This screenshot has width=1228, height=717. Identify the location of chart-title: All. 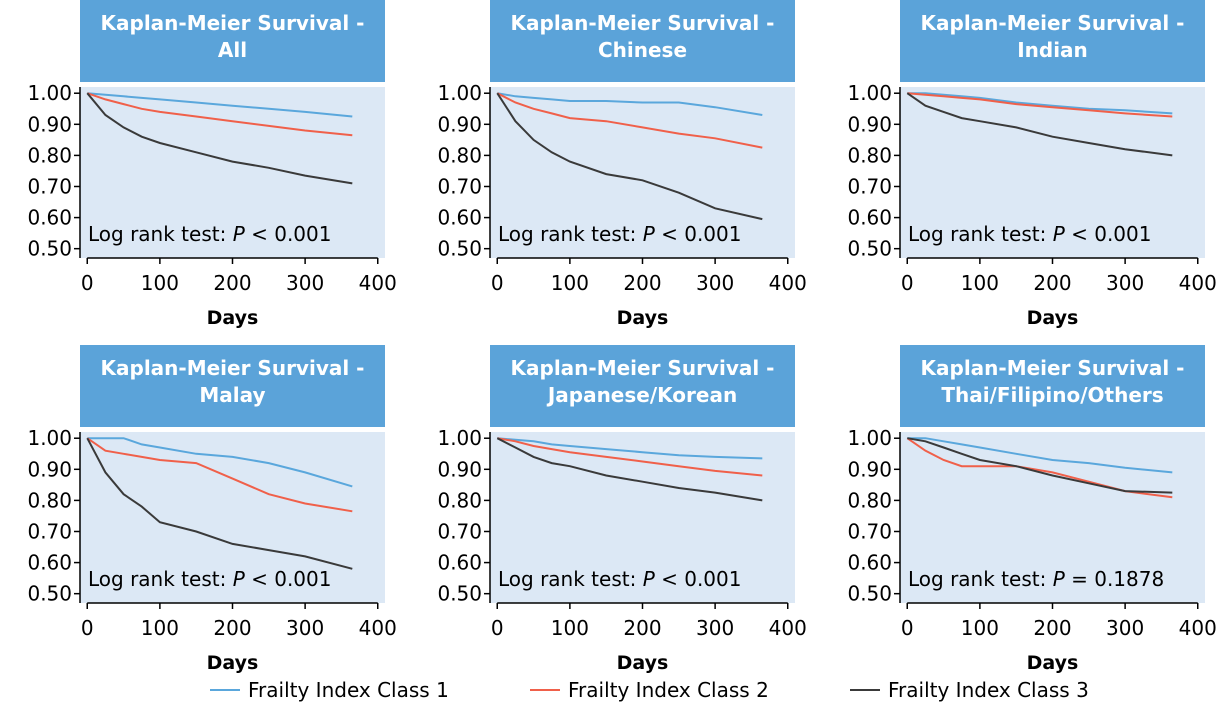
(232, 50).